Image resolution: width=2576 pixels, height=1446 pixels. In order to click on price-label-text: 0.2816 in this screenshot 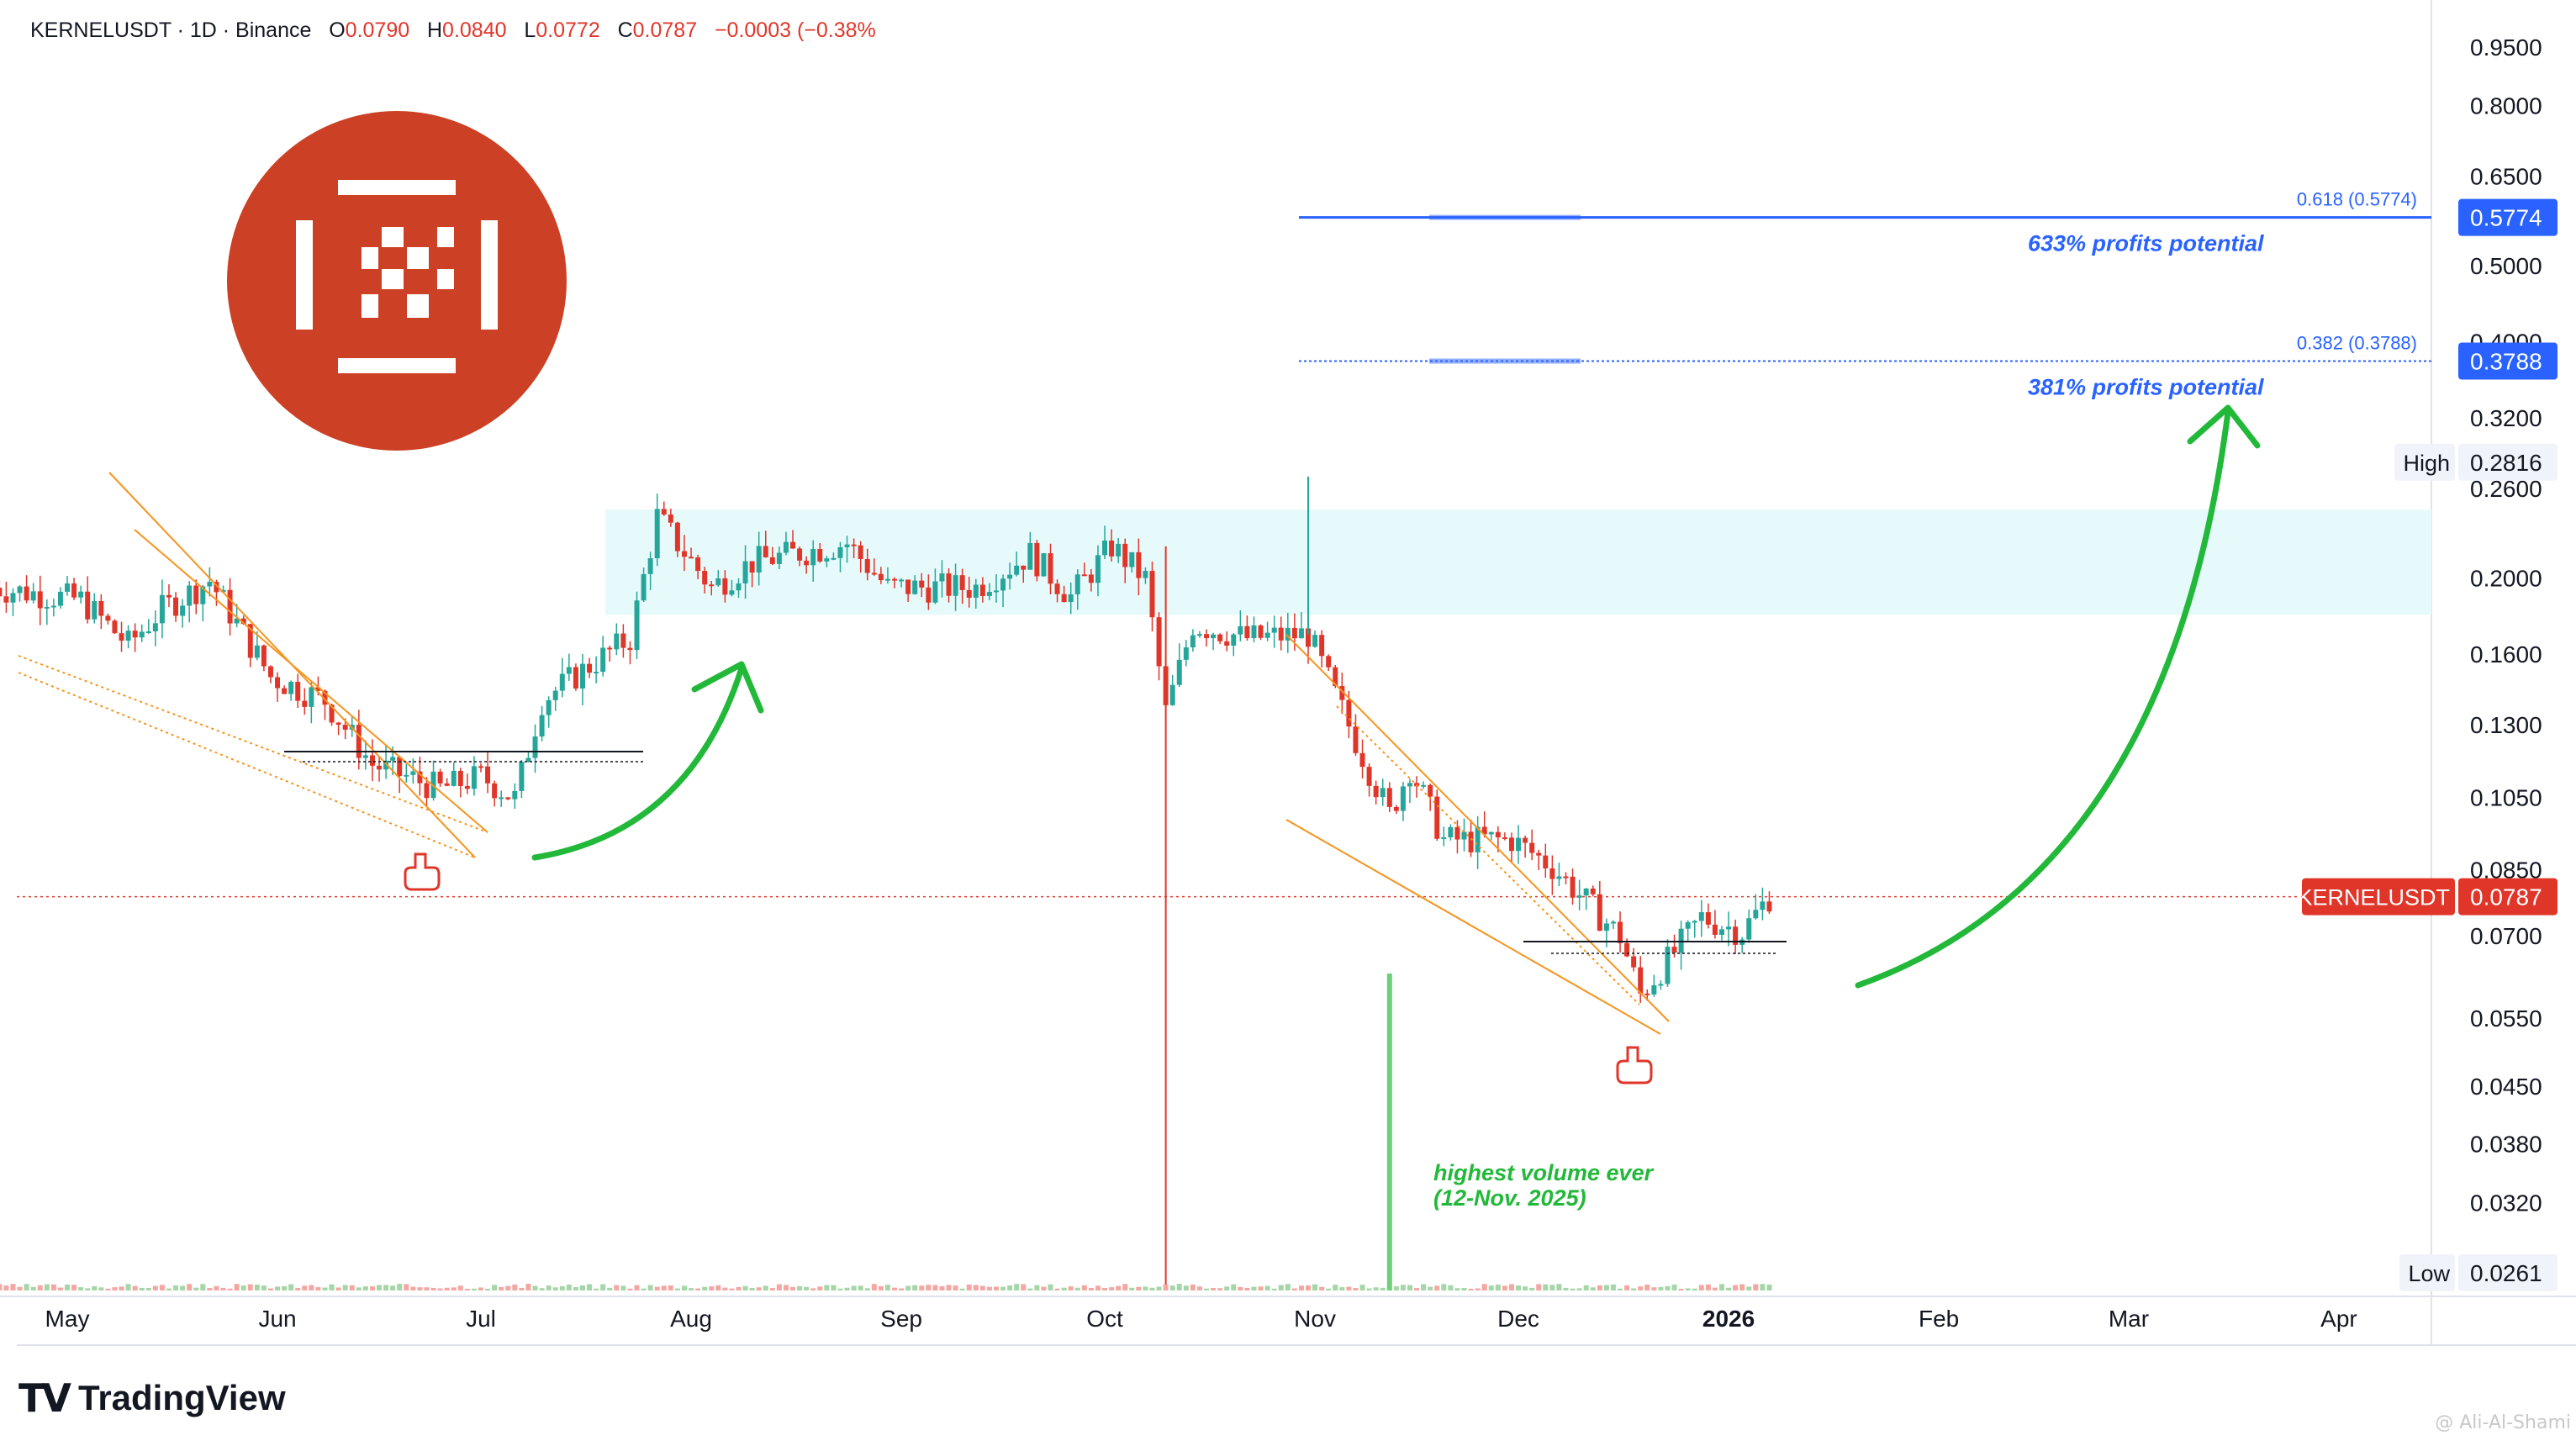, I will do `click(2506, 463)`.